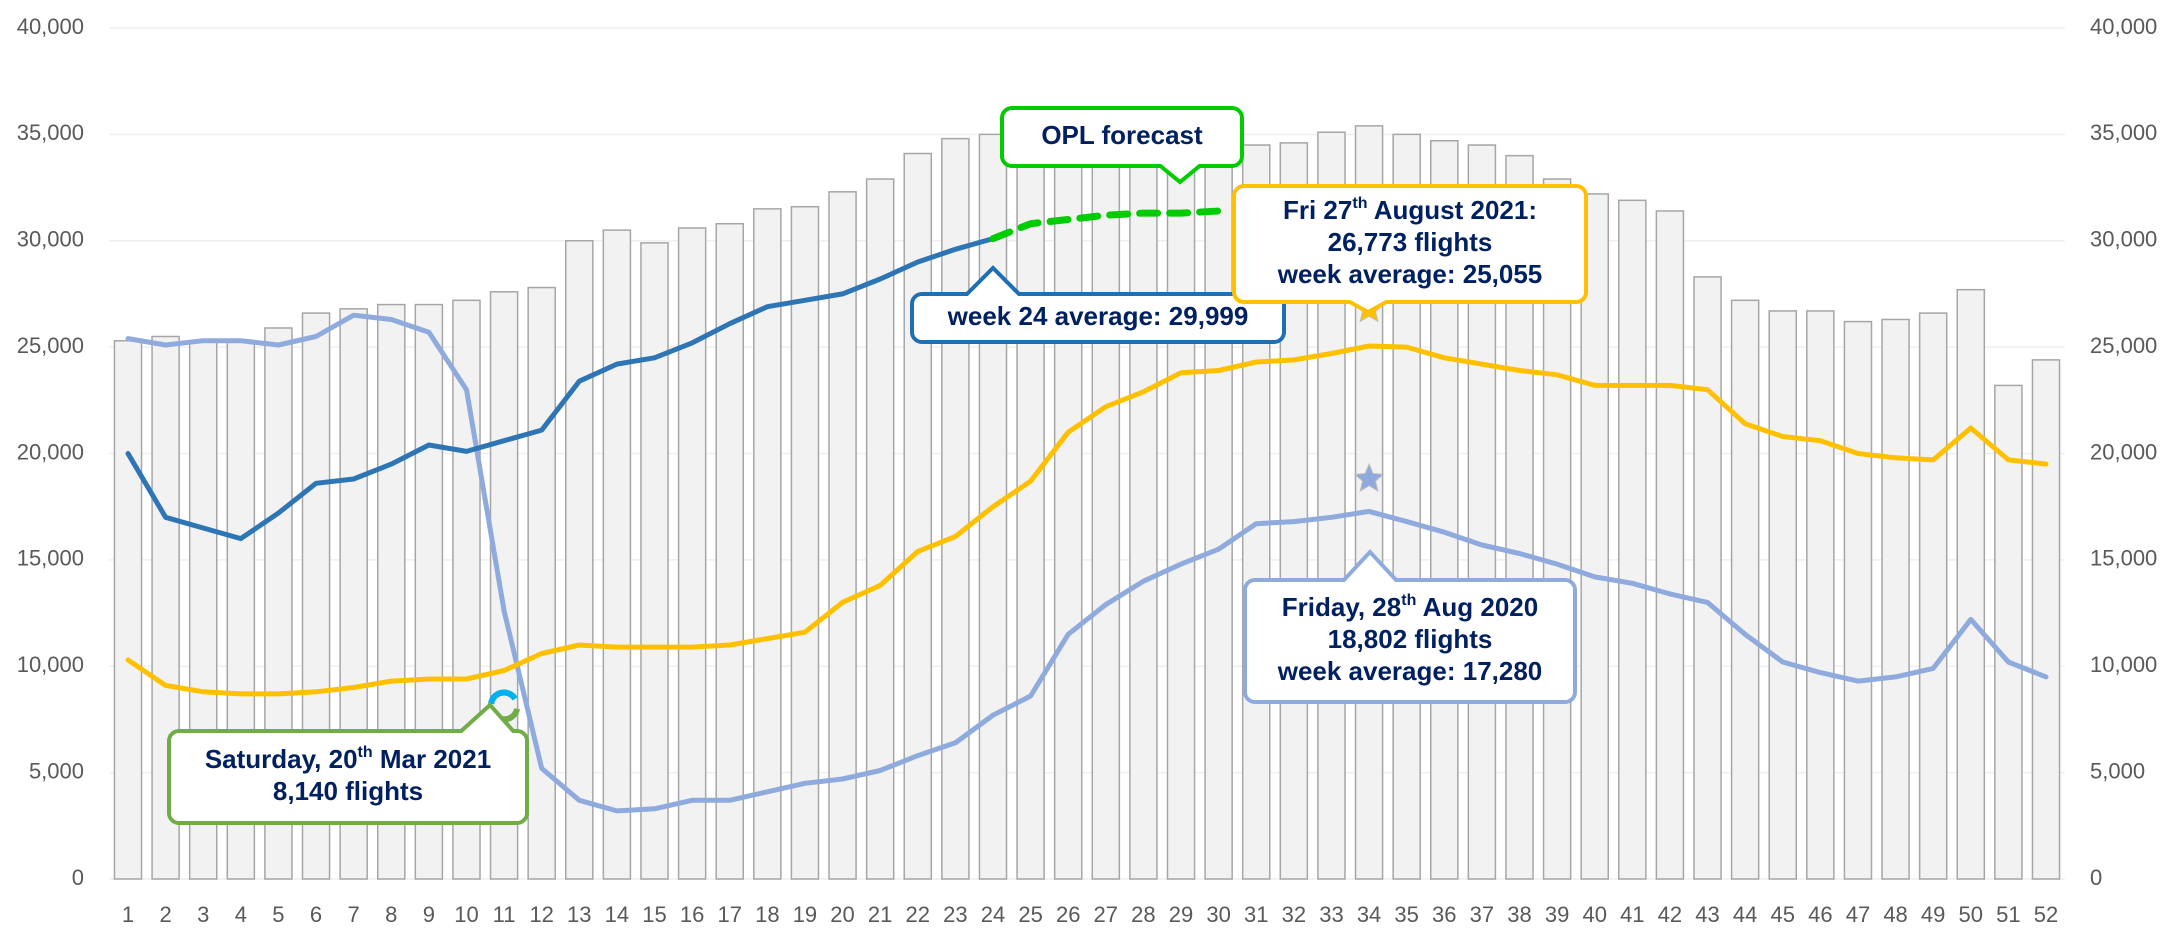 Image resolution: width=2177 pixels, height=937 pixels. What do you see at coordinates (1632, 914) in the screenshot?
I see `x-tick-label: 41` at bounding box center [1632, 914].